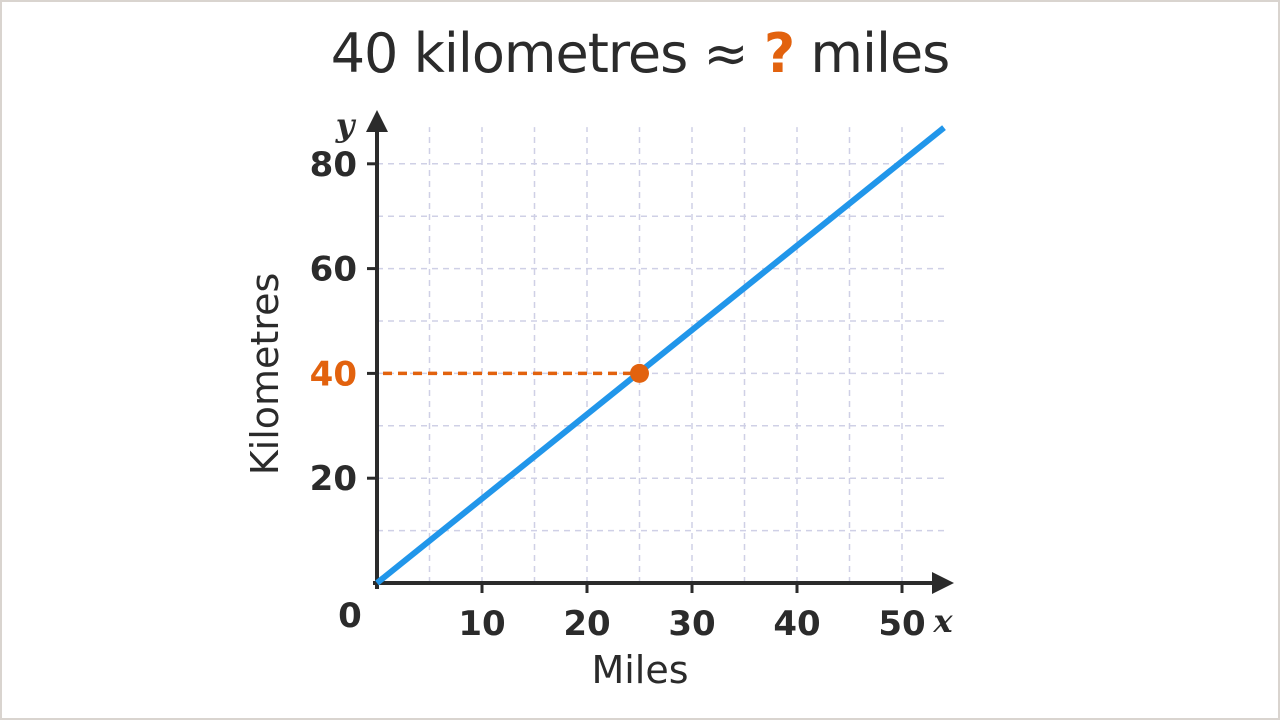 Image resolution: width=1280 pixels, height=720 pixels. I want to click on x-axis-variable: x, so click(942, 621).